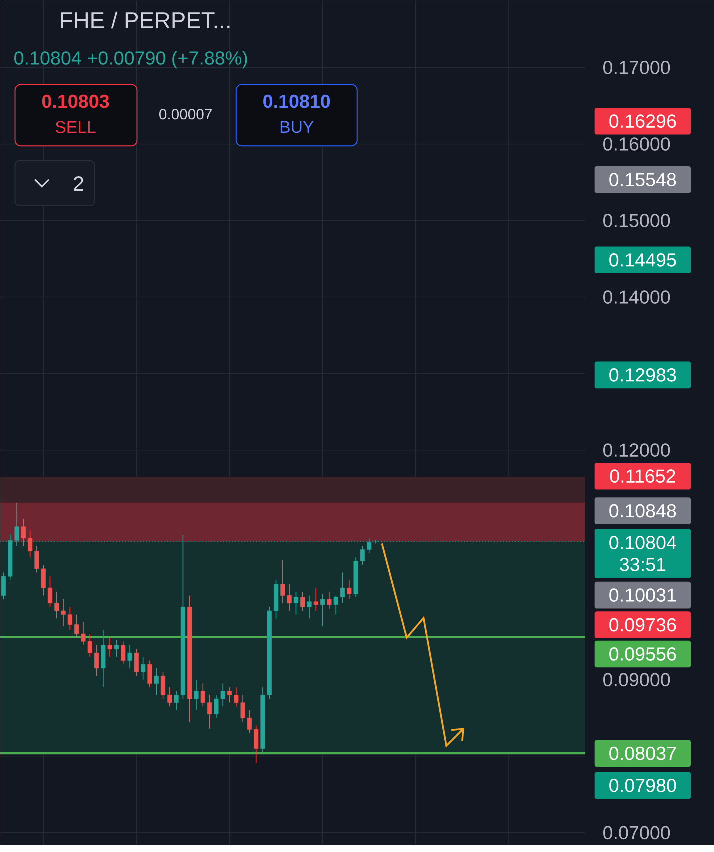  I want to click on annotation: 0.10810, so click(296, 101).